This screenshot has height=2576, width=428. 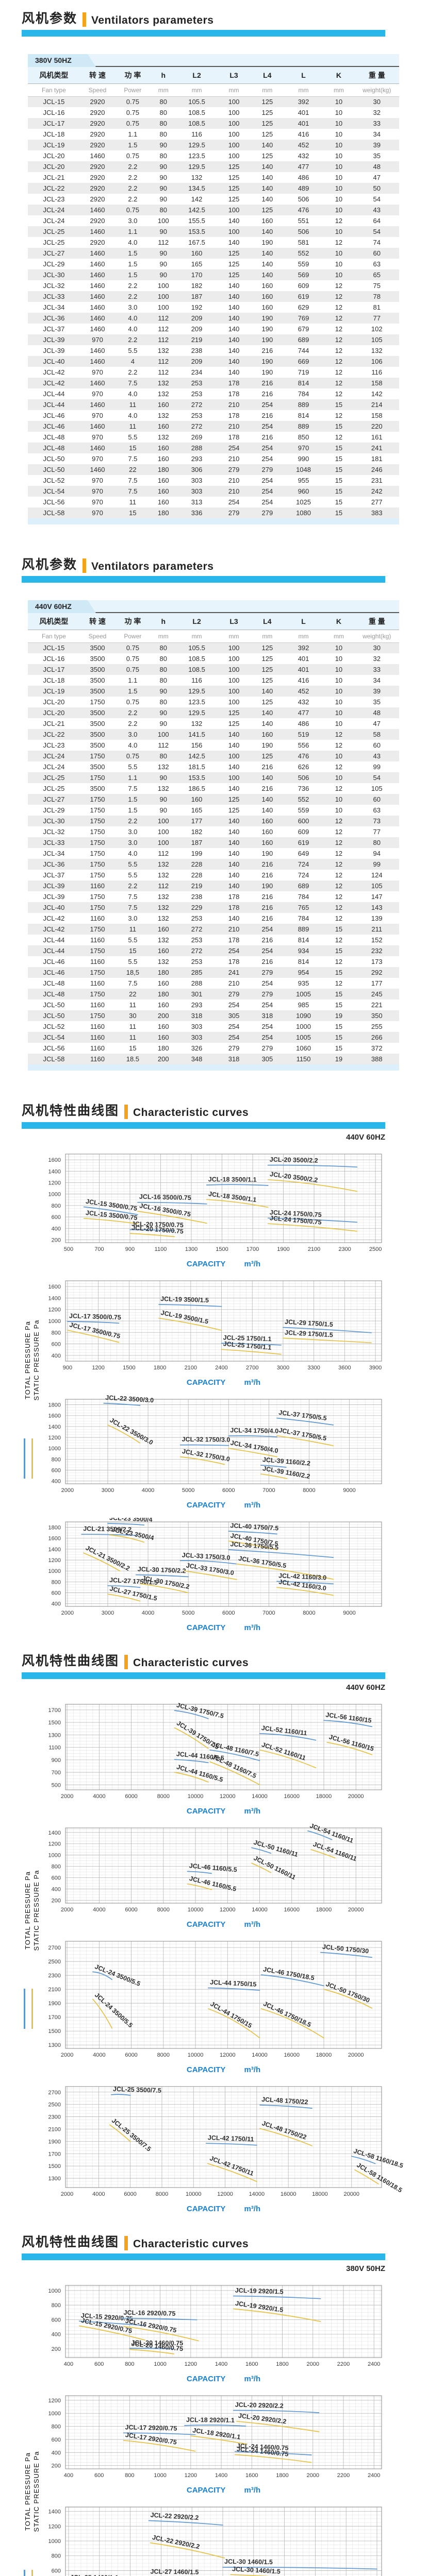 What do you see at coordinates (196, 669) in the screenshot?
I see `cell: 108.5` at bounding box center [196, 669].